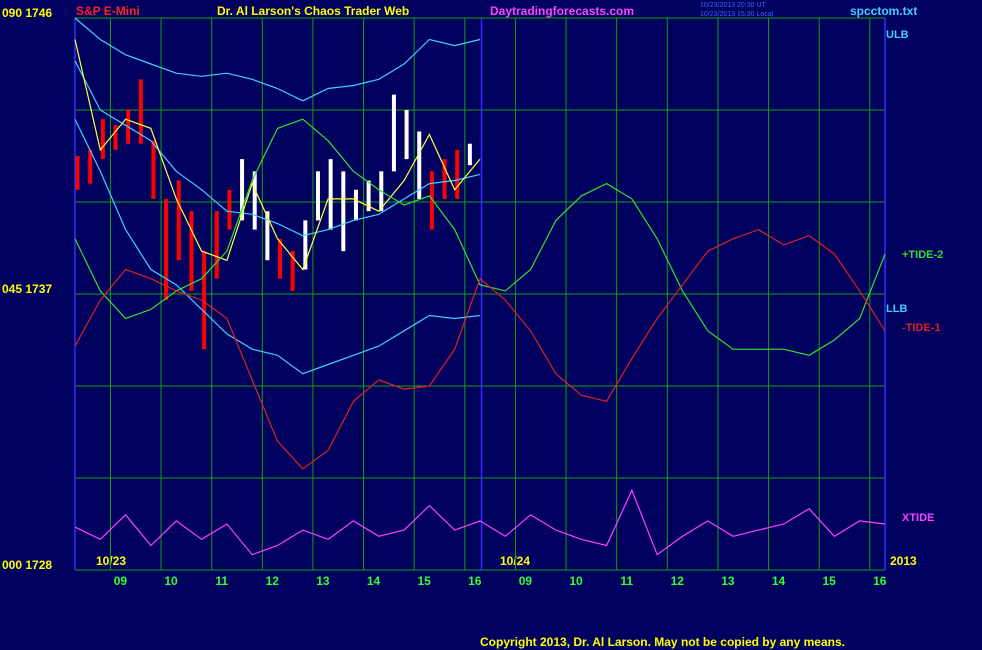 The width and height of the screenshot is (982, 650). Describe the element at coordinates (918, 518) in the screenshot. I see `series-label: XTIDE` at that location.